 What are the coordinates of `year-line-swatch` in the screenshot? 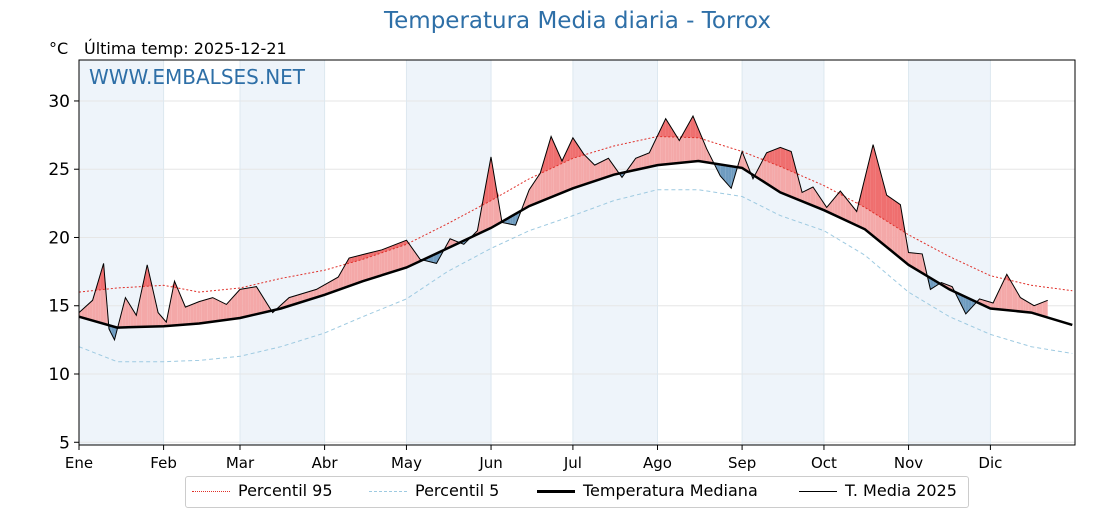 It's located at (818, 491).